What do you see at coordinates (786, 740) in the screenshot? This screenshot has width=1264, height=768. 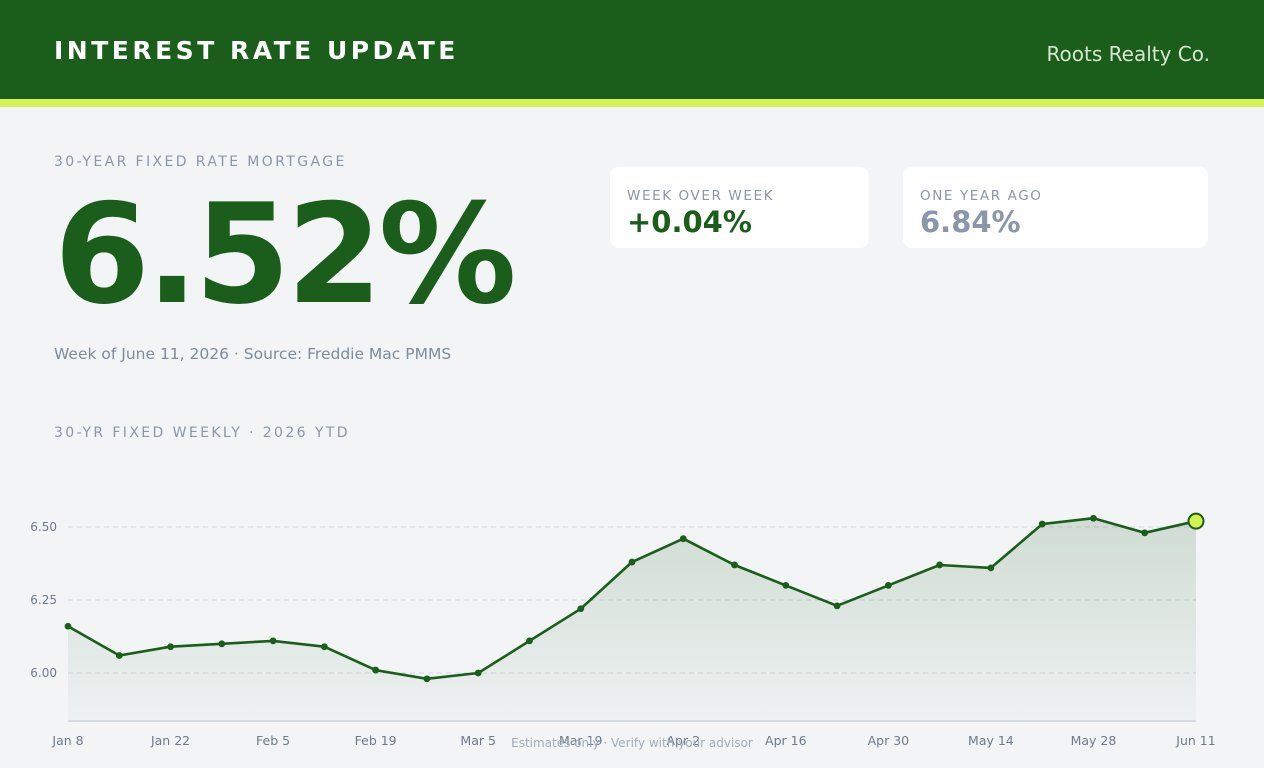 I see `x-tick-label: Apr 16` at bounding box center [786, 740].